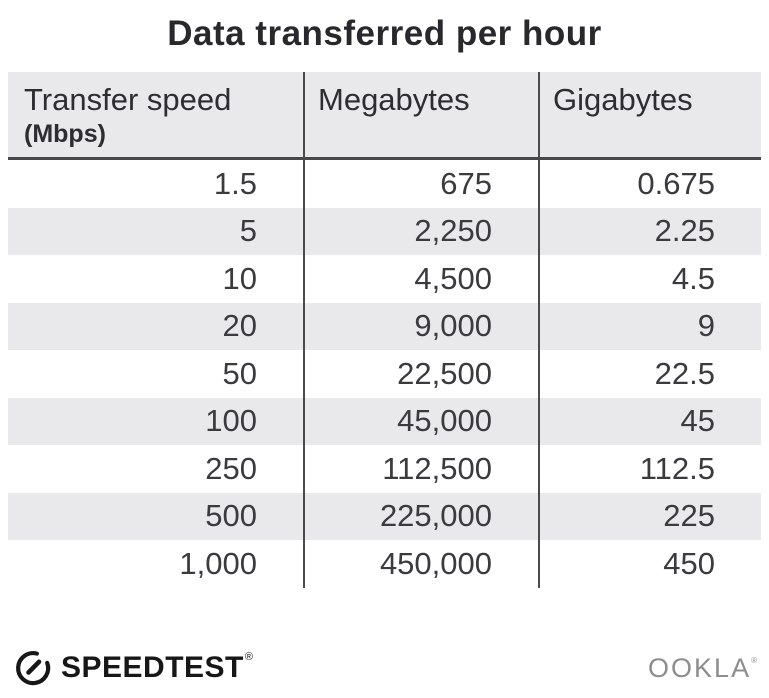 The image size is (769, 698). What do you see at coordinates (420, 516) in the screenshot?
I see `cell-megabytes: 225,000` at bounding box center [420, 516].